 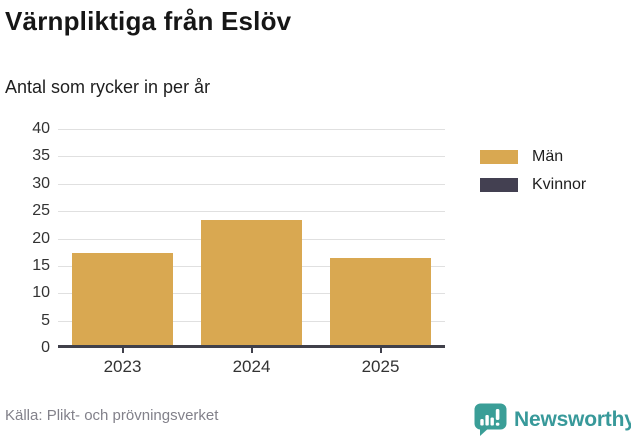 I want to click on x-axis-line, so click(x=251, y=346).